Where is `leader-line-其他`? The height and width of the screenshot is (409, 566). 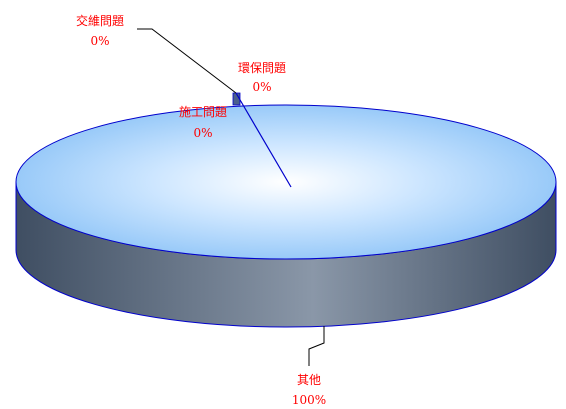
leader-line-其他 is located at coordinates (316, 346).